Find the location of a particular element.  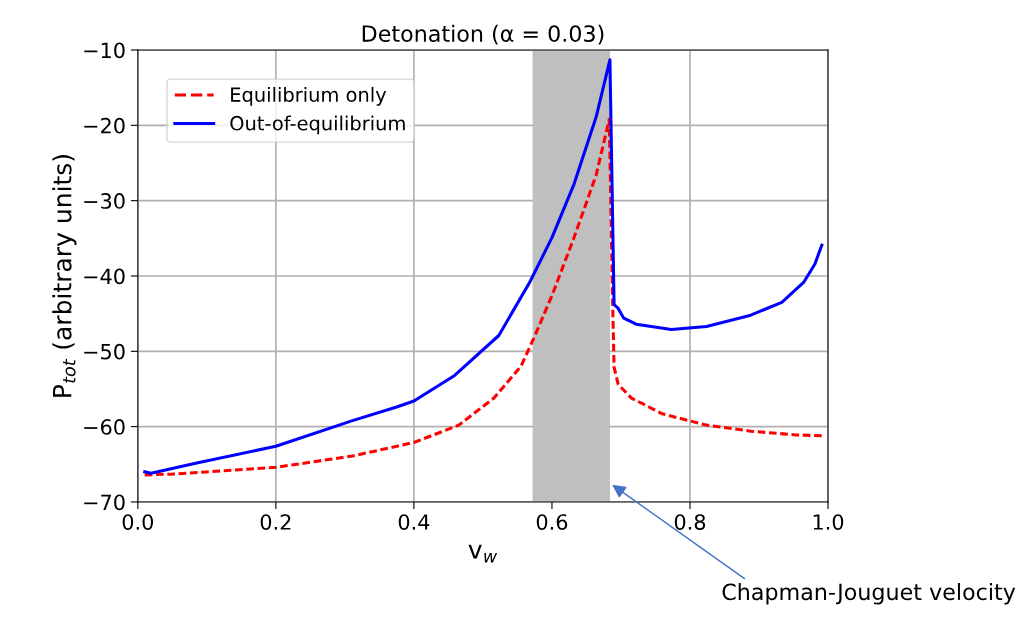

y-tick-label: −70 is located at coordinates (104, 502).